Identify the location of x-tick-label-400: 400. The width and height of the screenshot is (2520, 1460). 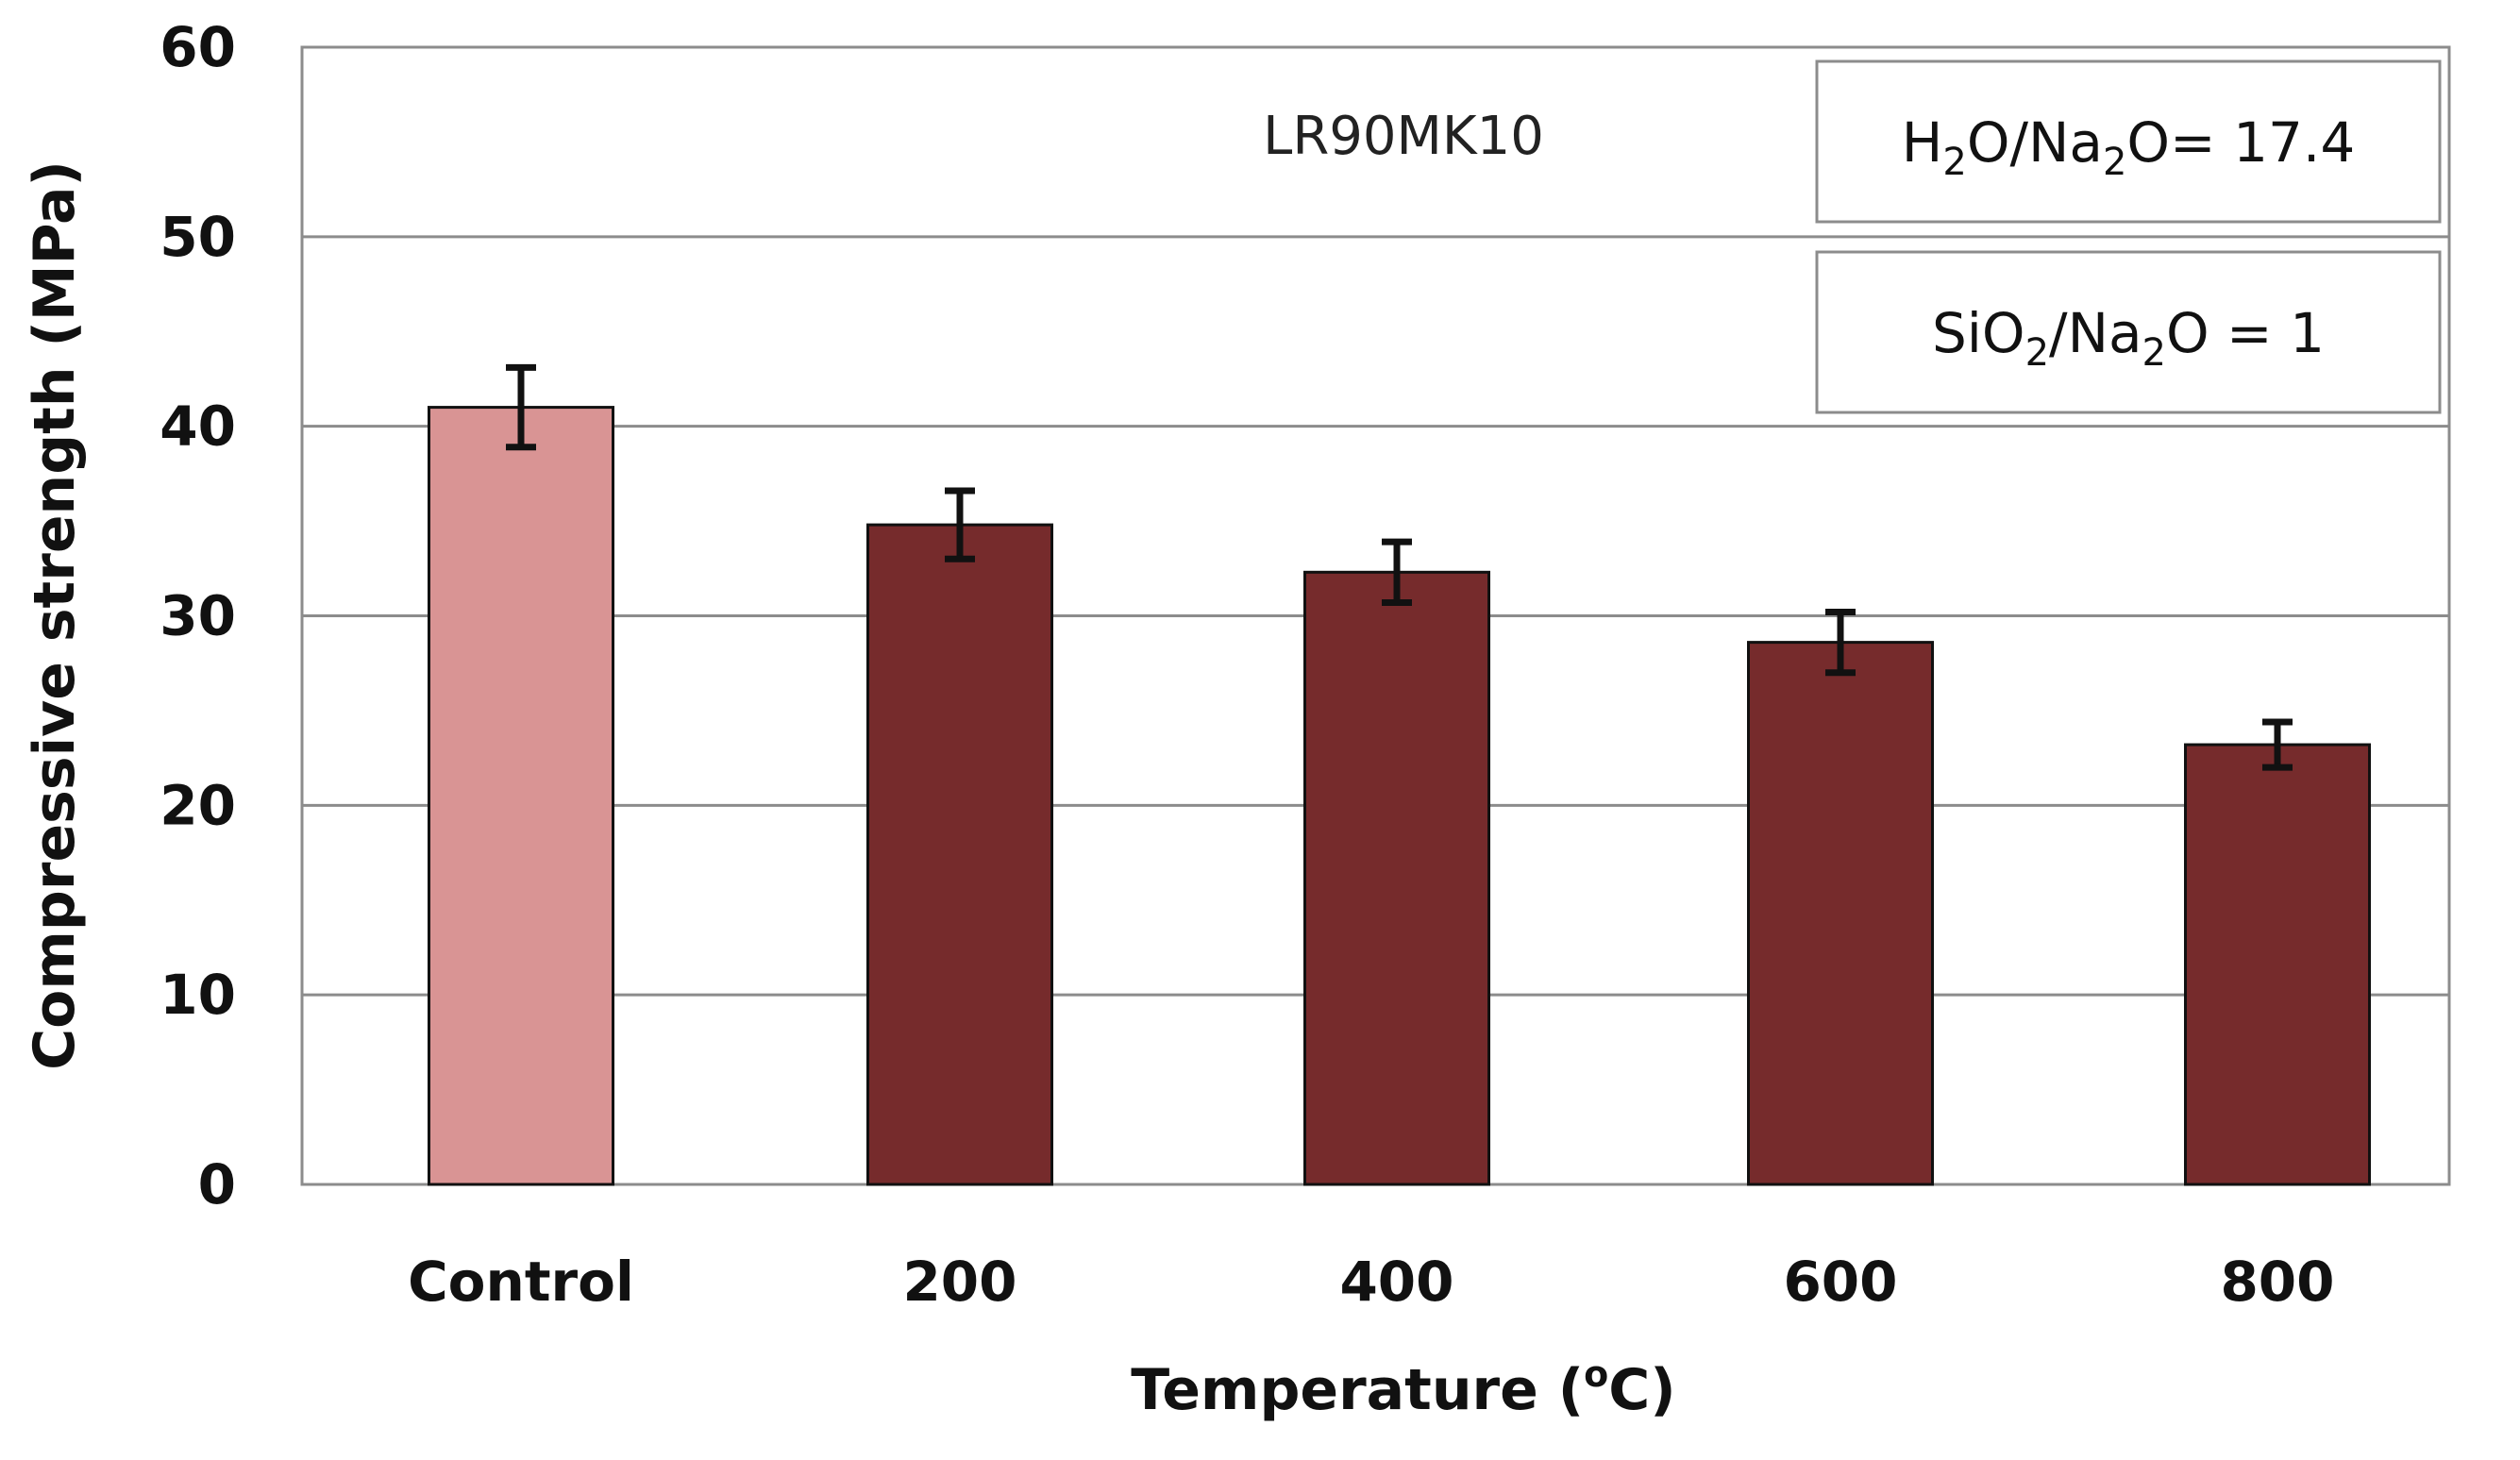
(1396, 1282).